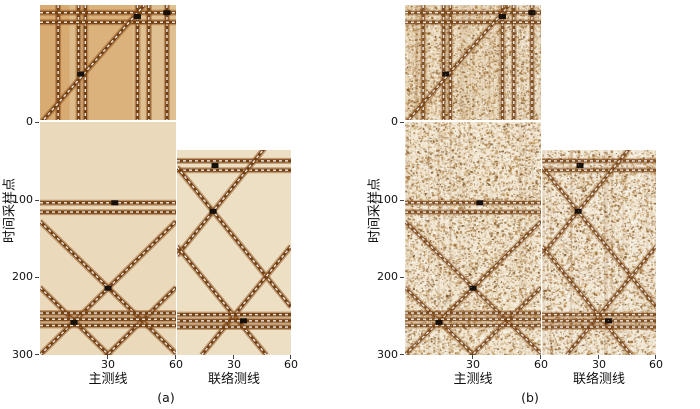 The height and width of the screenshot is (409, 700). Describe the element at coordinates (599, 252) in the screenshot. I see `panel-b-crossline-canvas` at that location.